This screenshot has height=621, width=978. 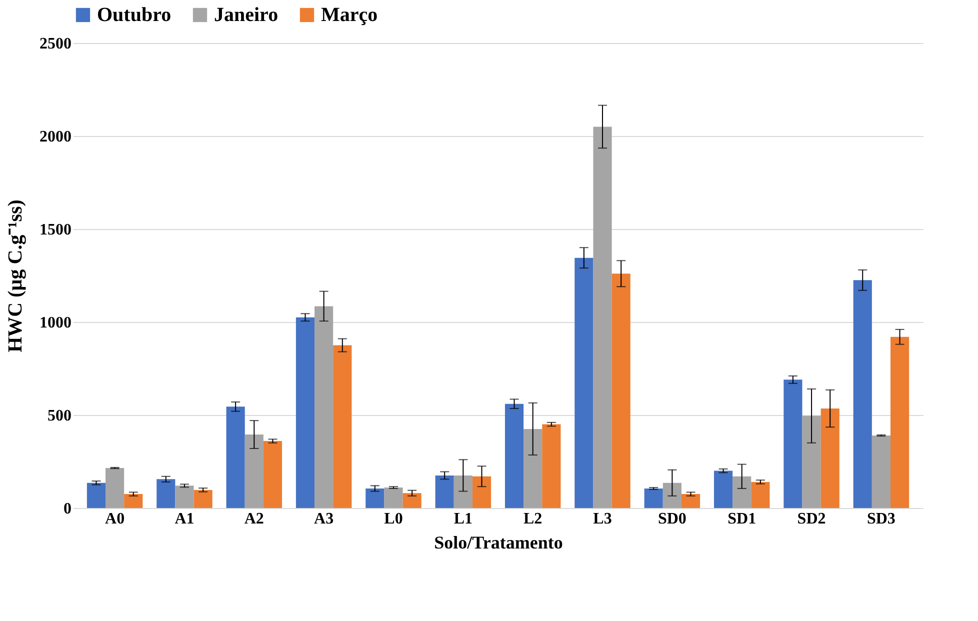 I want to click on x-tick-label: A2, so click(x=254, y=519).